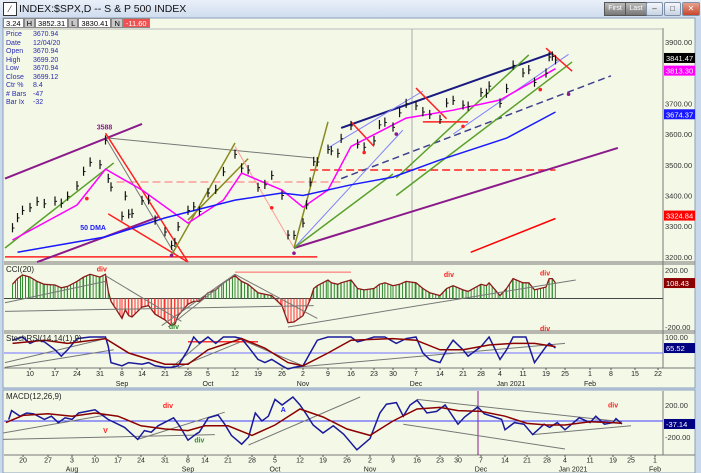 The height and width of the screenshot is (473, 701). What do you see at coordinates (52, 23) in the screenshot?
I see `high-value: 3852.31` at bounding box center [52, 23].